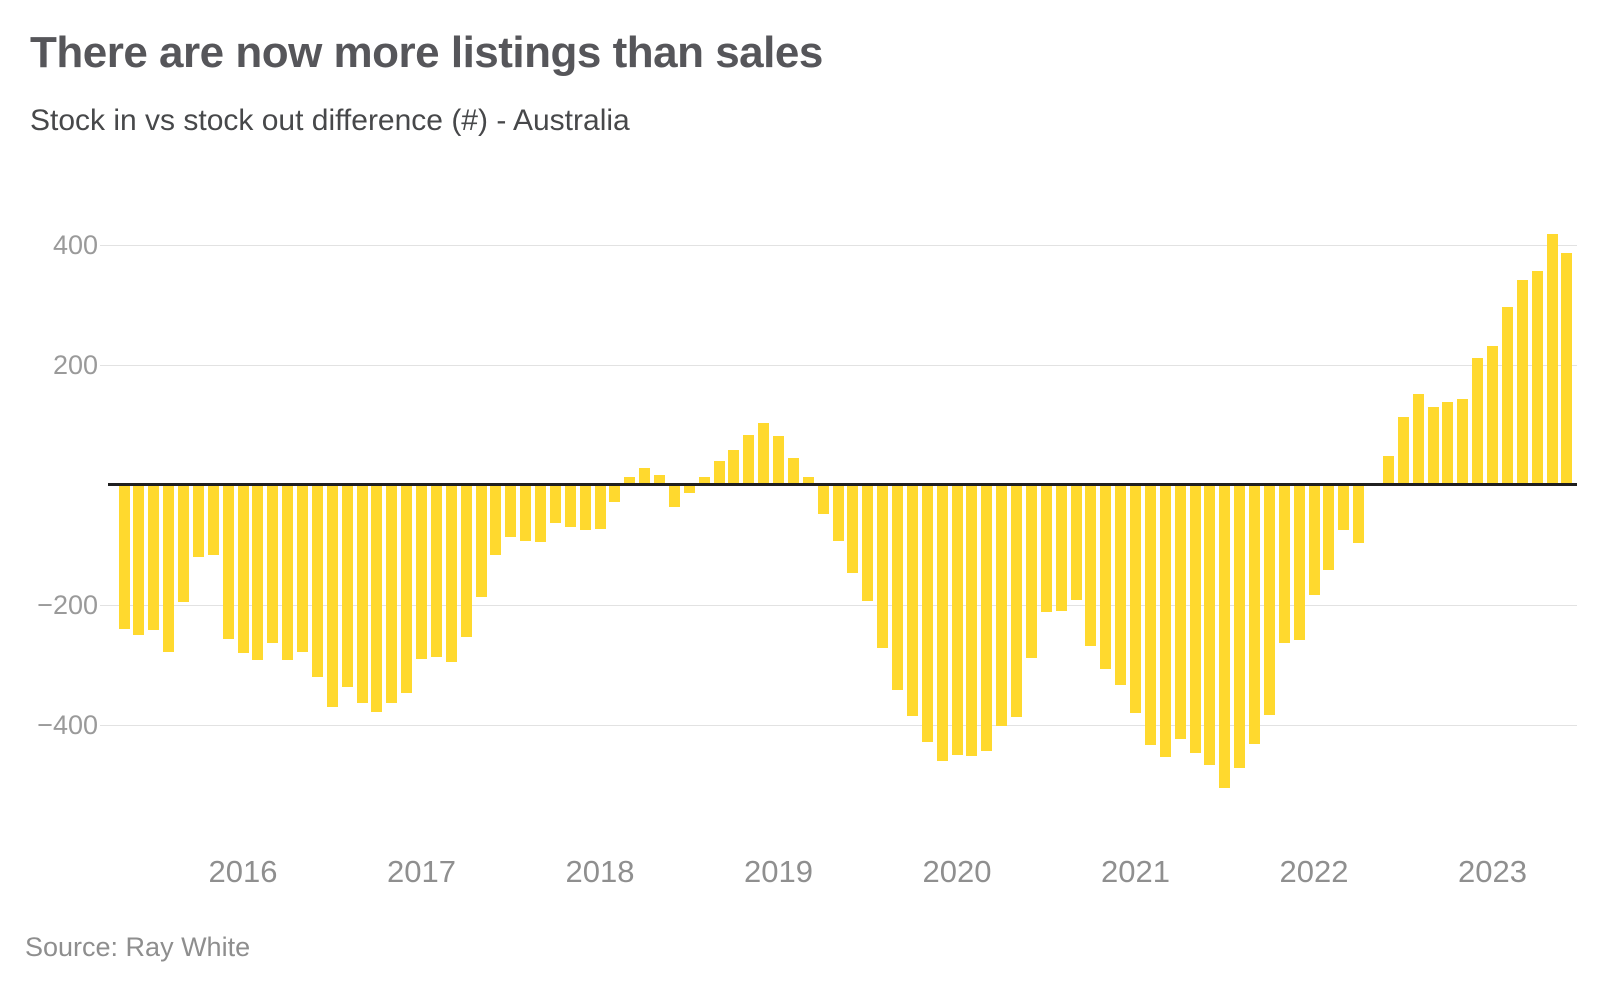  I want to click on zero-baseline, so click(842, 484).